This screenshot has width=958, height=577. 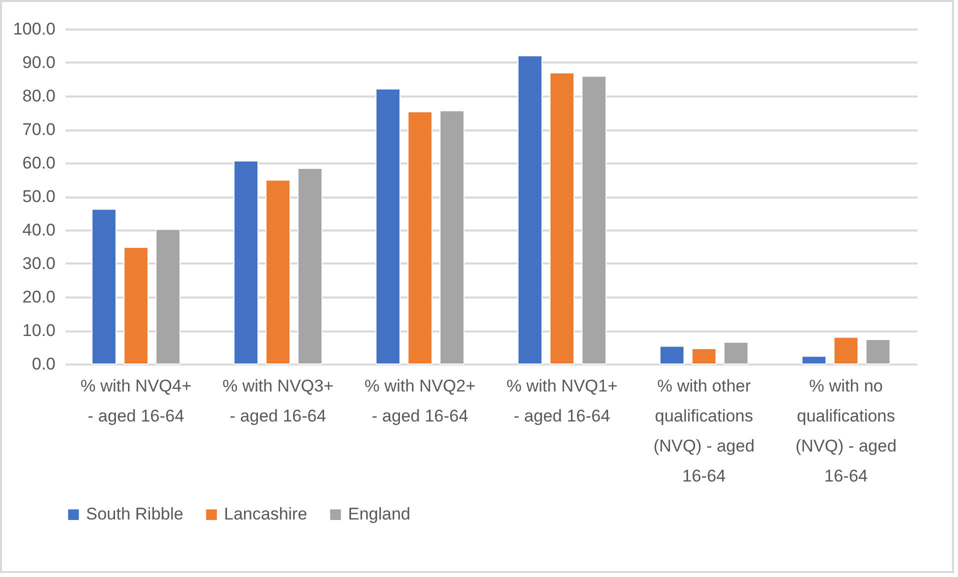 I want to click on y-tick-label: 0.0, so click(x=44, y=364).